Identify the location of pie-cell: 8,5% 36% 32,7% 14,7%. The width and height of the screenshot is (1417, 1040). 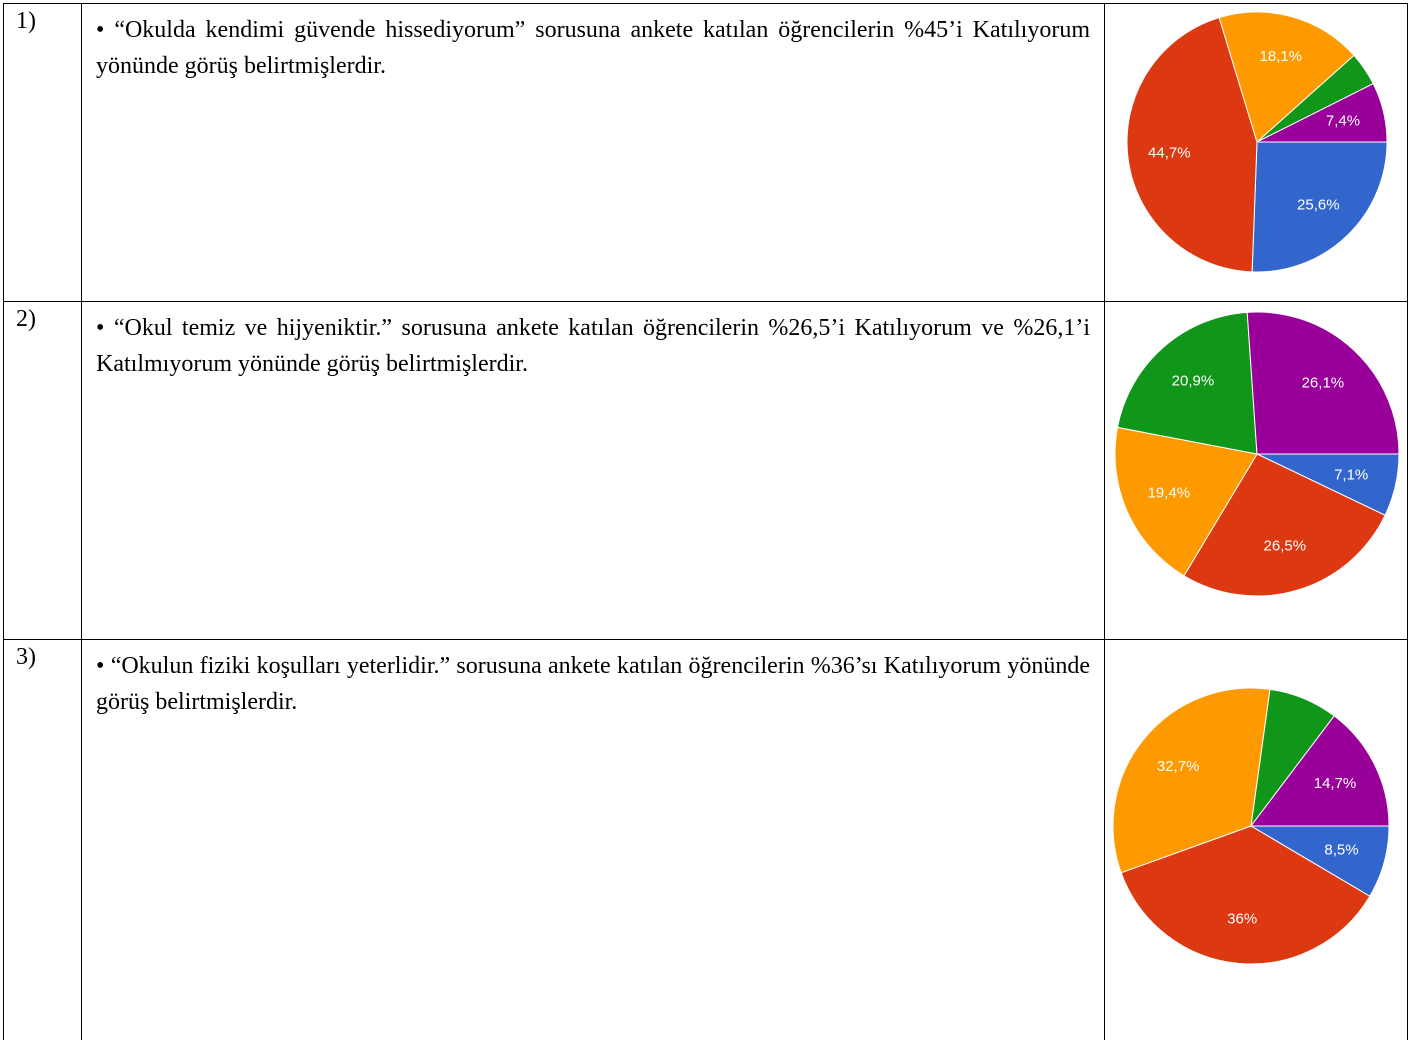
(1256, 840).